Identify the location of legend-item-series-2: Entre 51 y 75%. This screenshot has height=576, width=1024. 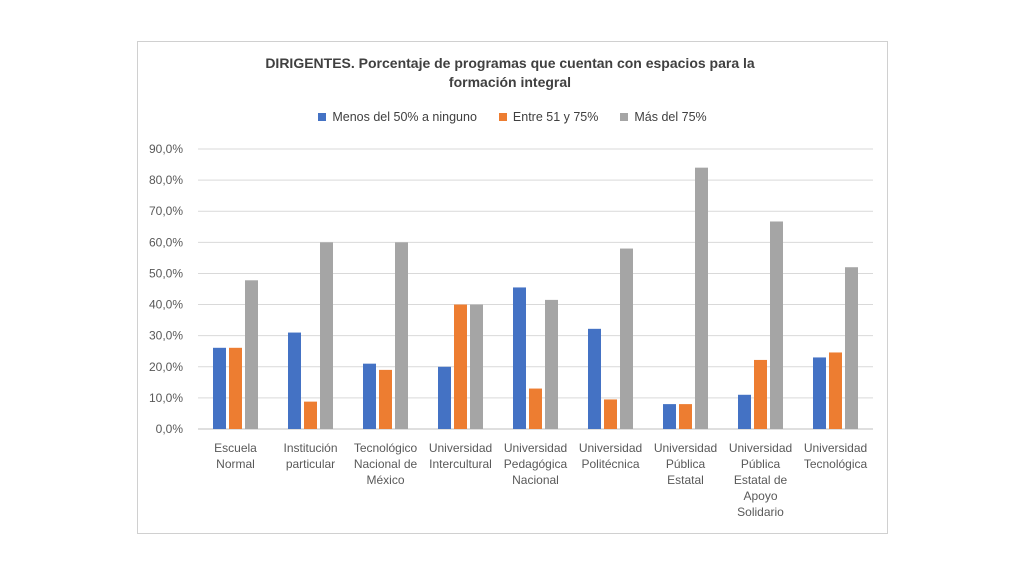
(548, 117).